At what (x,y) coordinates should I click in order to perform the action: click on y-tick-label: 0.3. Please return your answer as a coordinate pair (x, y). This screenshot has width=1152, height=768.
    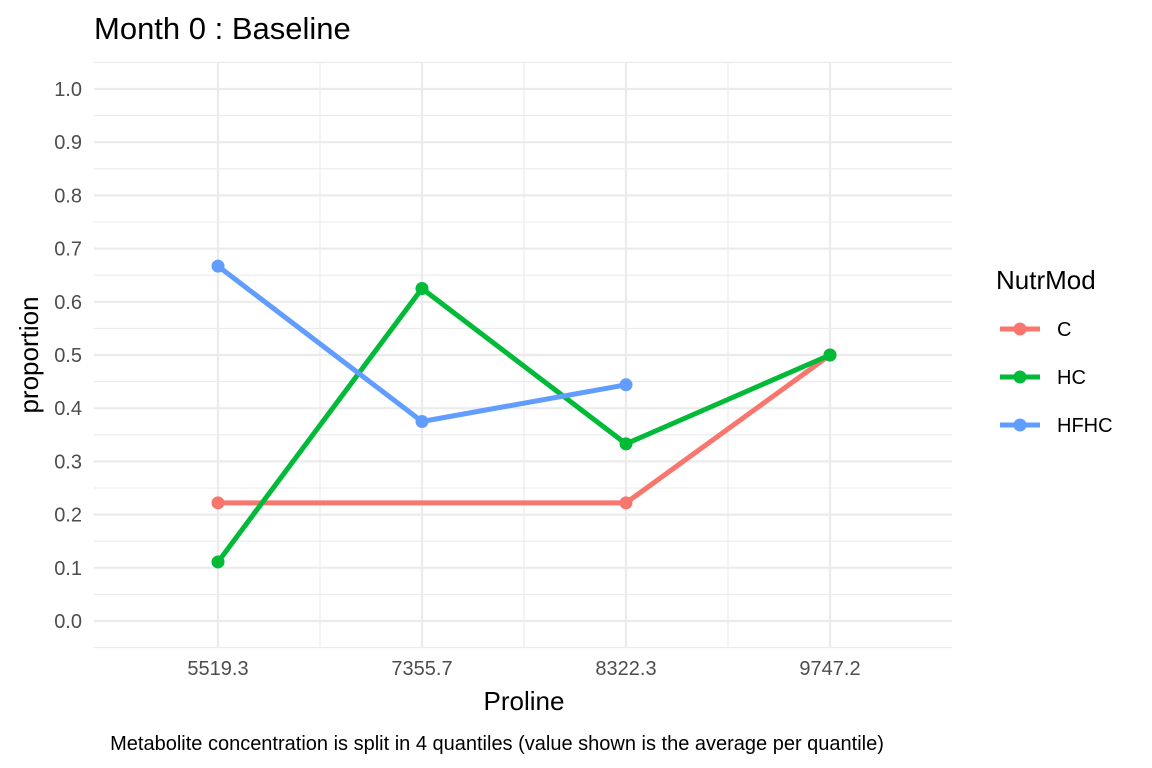
    Looking at the image, I should click on (68, 462).